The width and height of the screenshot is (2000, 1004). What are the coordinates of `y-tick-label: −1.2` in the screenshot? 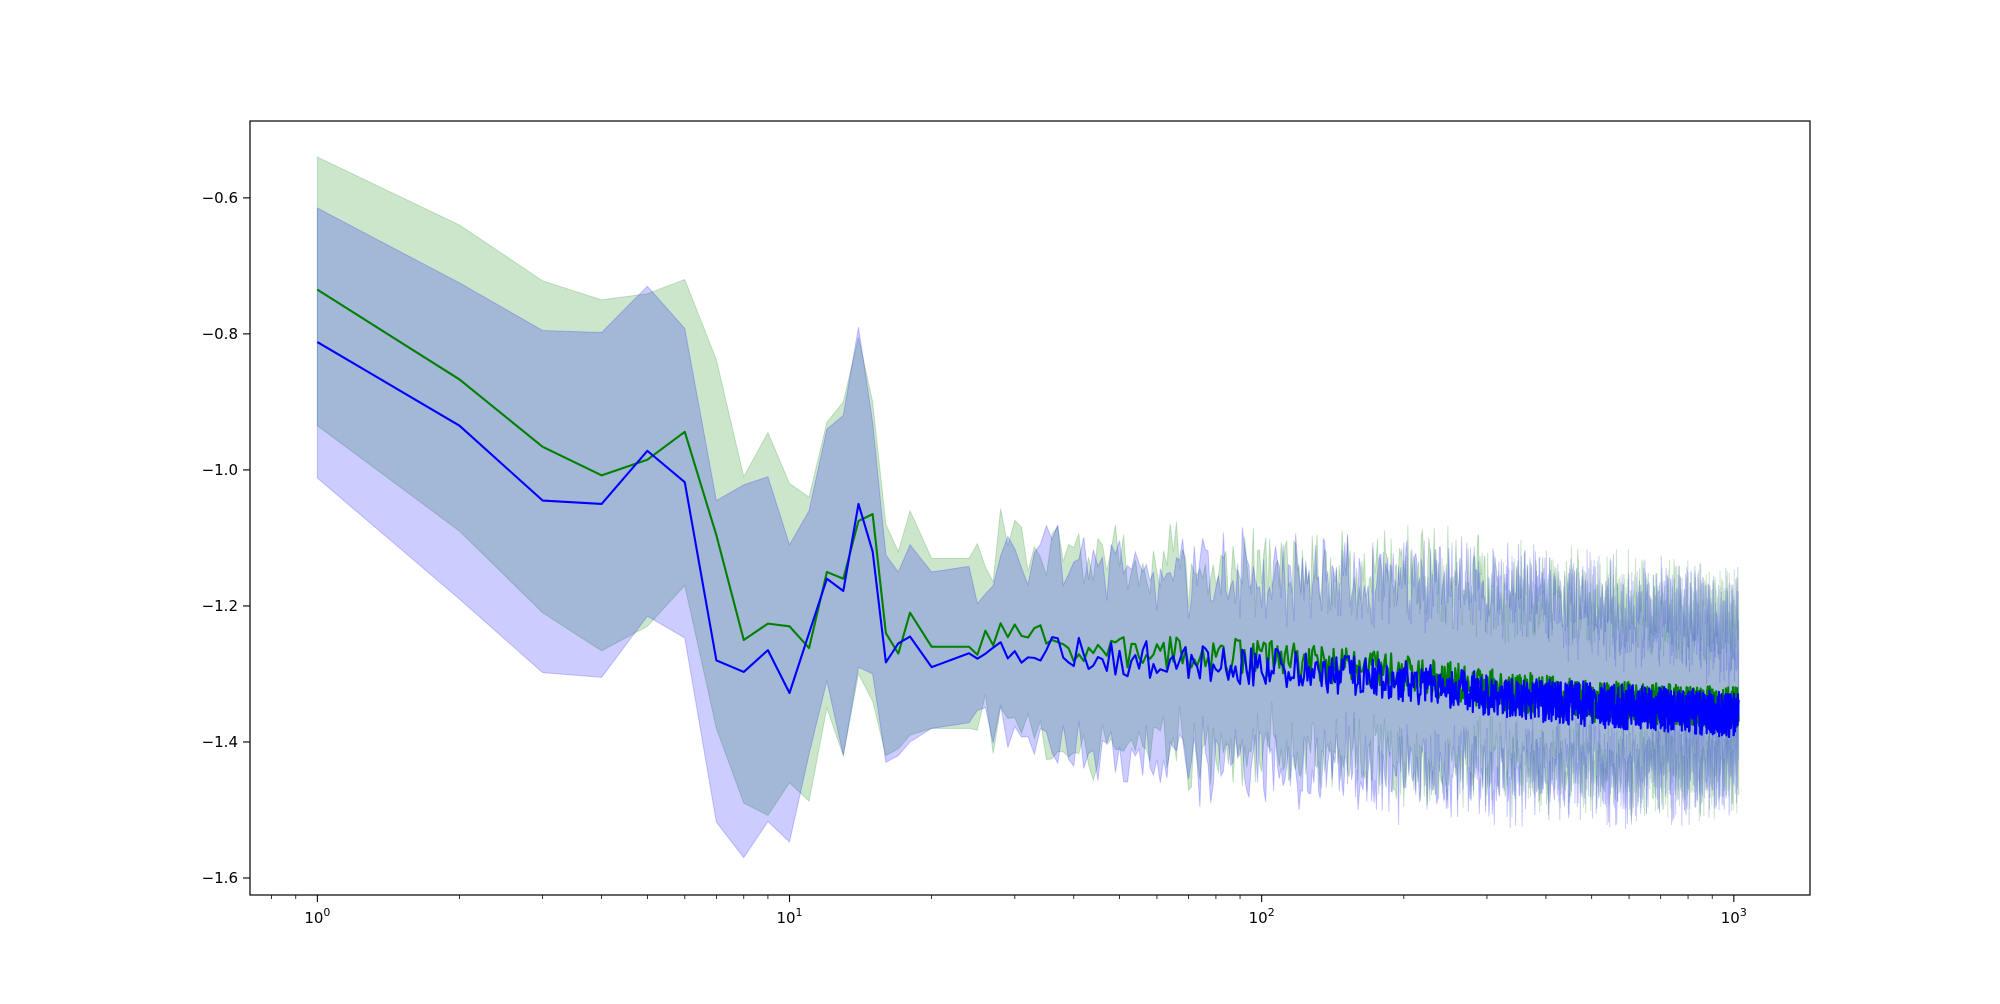 It's located at (220, 606).